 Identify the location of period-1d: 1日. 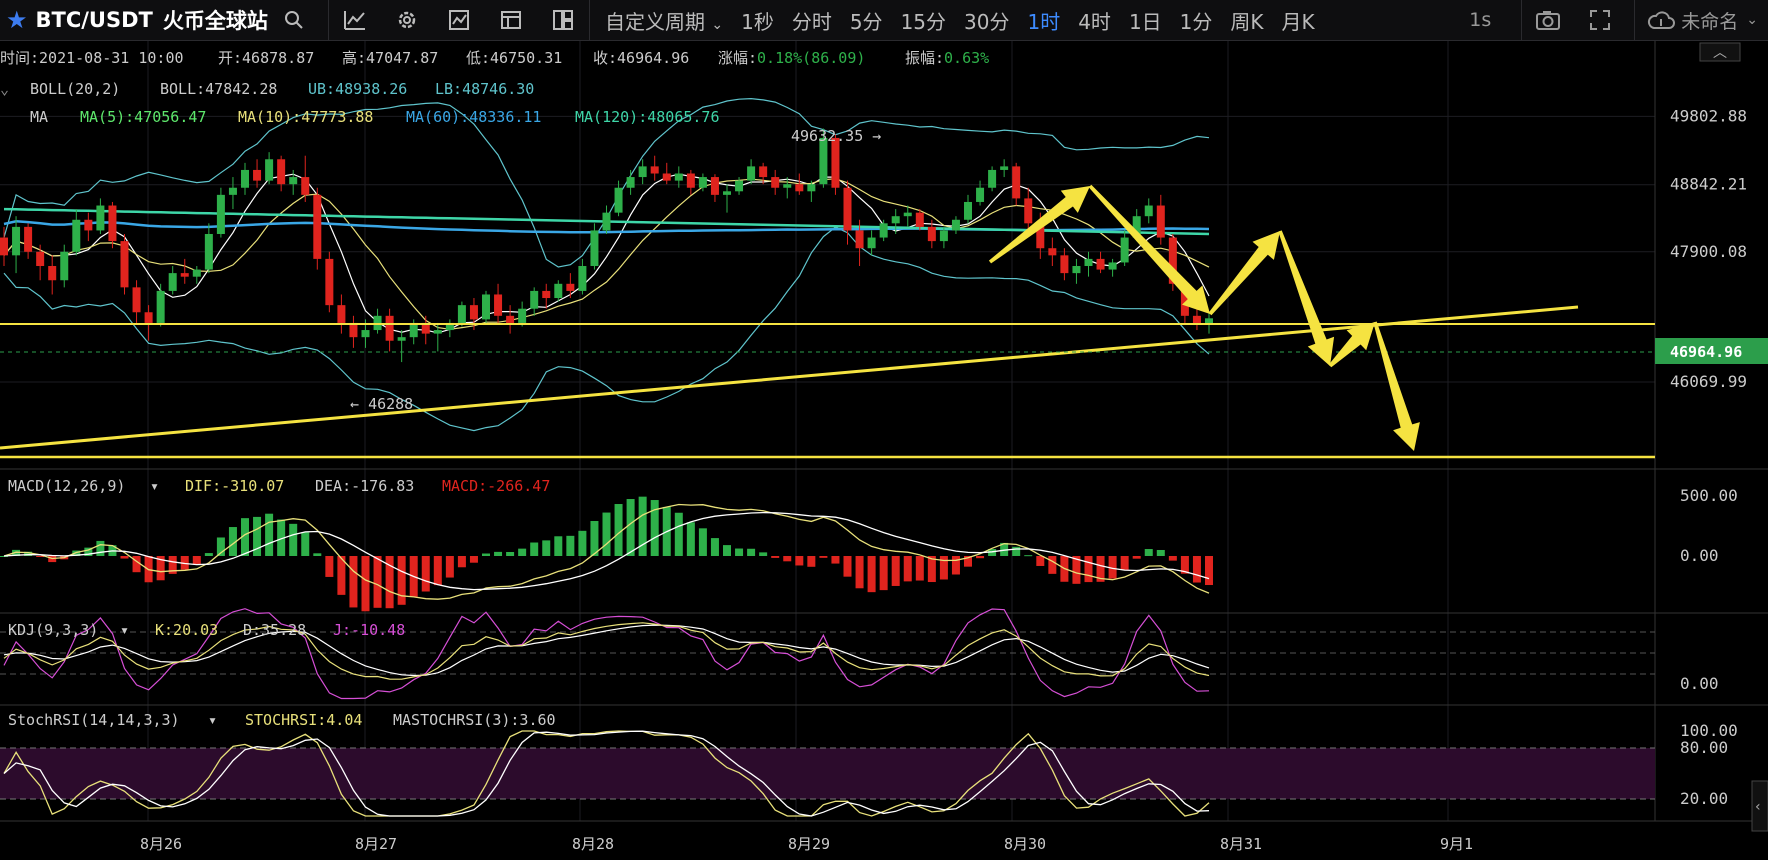
(1145, 21).